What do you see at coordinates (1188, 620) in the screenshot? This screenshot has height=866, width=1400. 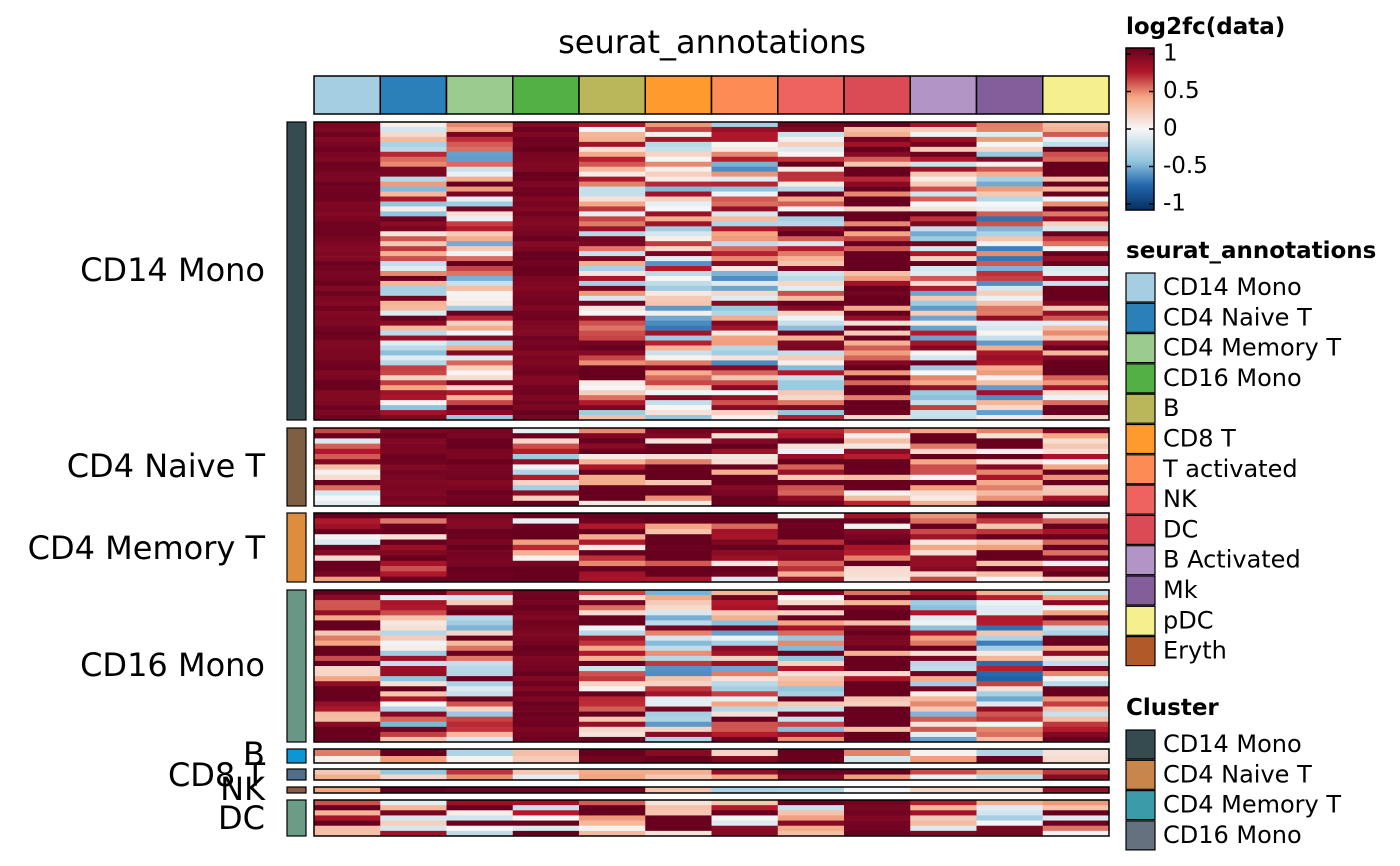 I see `legend-label: pDC` at bounding box center [1188, 620].